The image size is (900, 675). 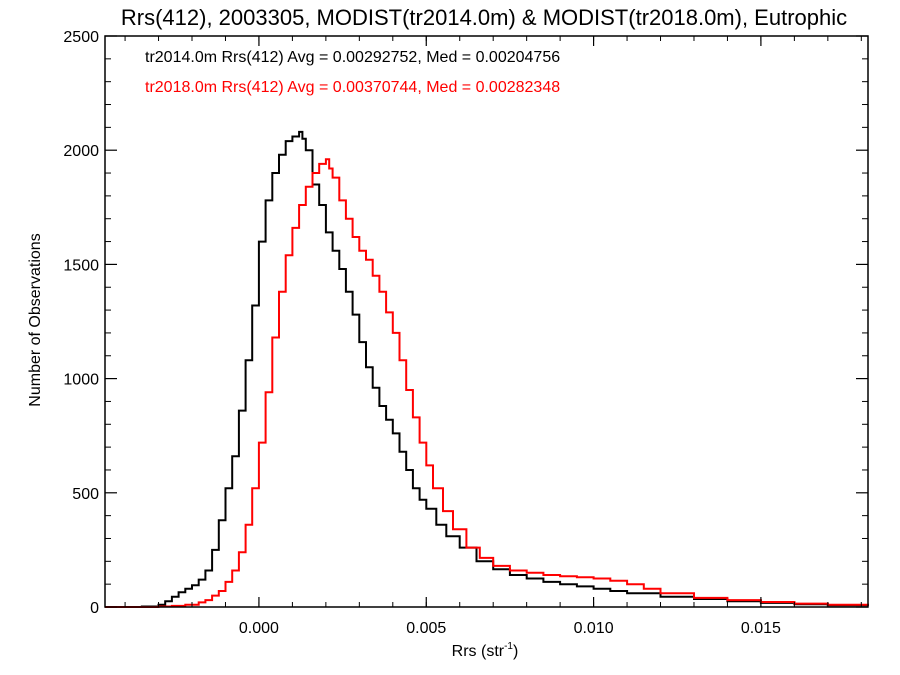 What do you see at coordinates (259, 628) in the screenshot?
I see `x-tick-label: 0.000` at bounding box center [259, 628].